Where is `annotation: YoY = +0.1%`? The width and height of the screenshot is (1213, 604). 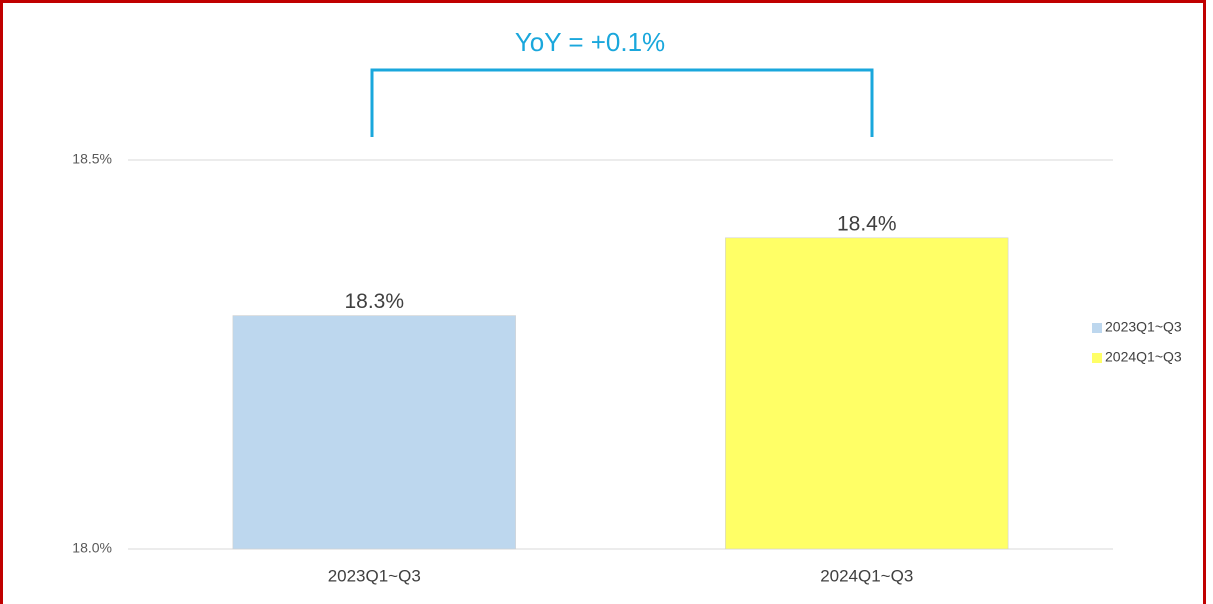
annotation: YoY = +0.1% is located at coordinates (590, 42).